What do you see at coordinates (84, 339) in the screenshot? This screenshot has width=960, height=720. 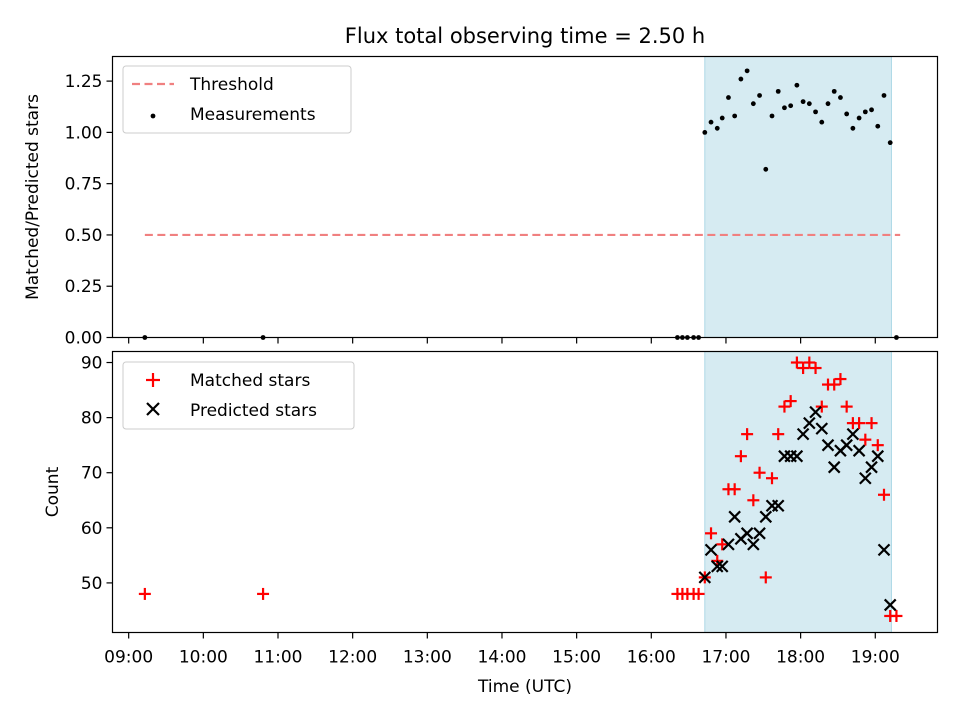 I see `top-y-tick-label: 0.00` at bounding box center [84, 339].